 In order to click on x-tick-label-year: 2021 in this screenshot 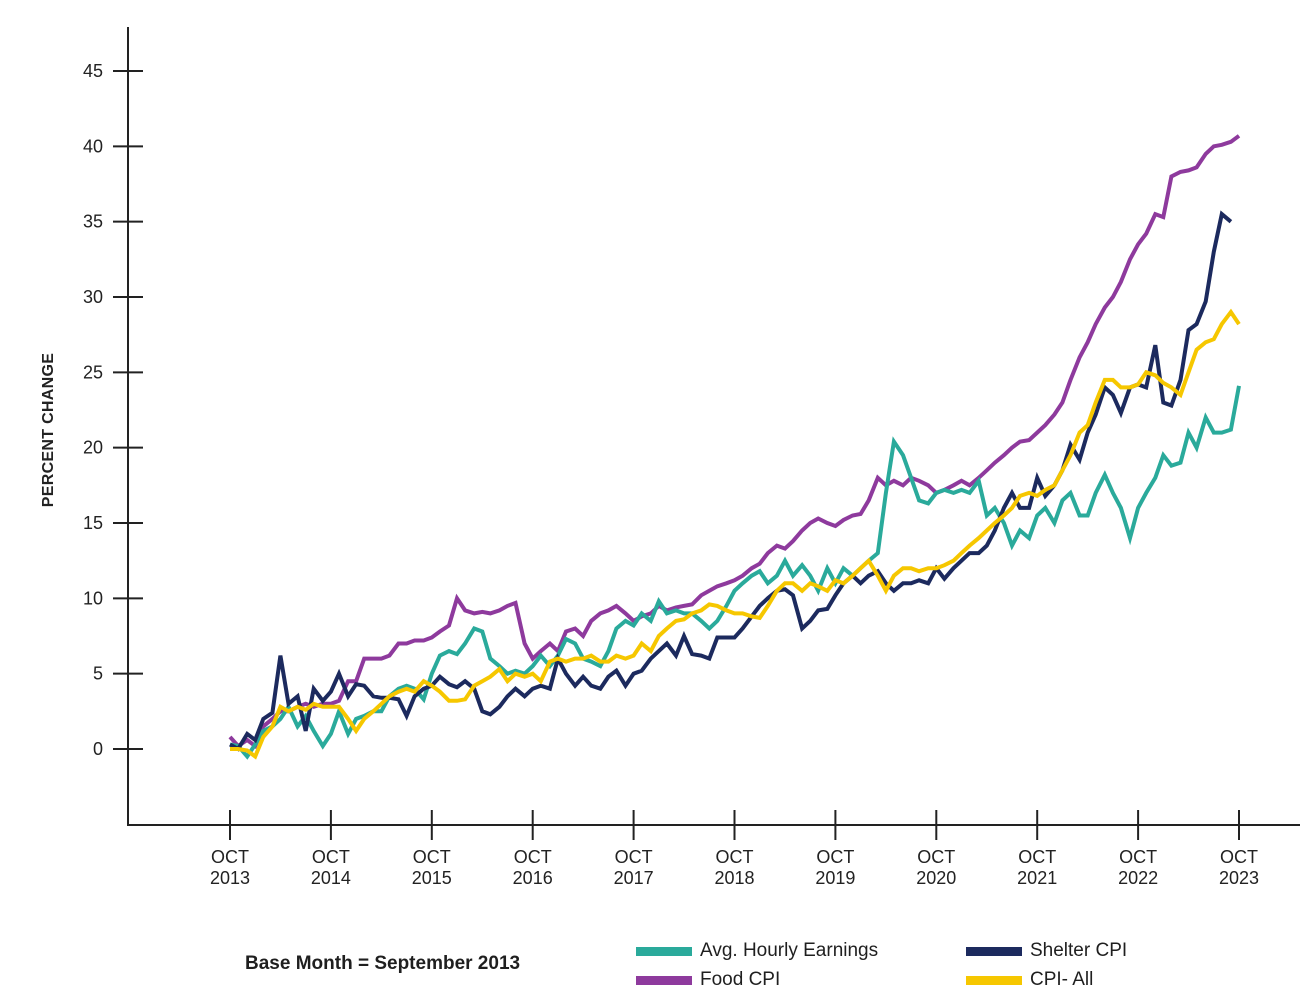, I will do `click(1037, 878)`.